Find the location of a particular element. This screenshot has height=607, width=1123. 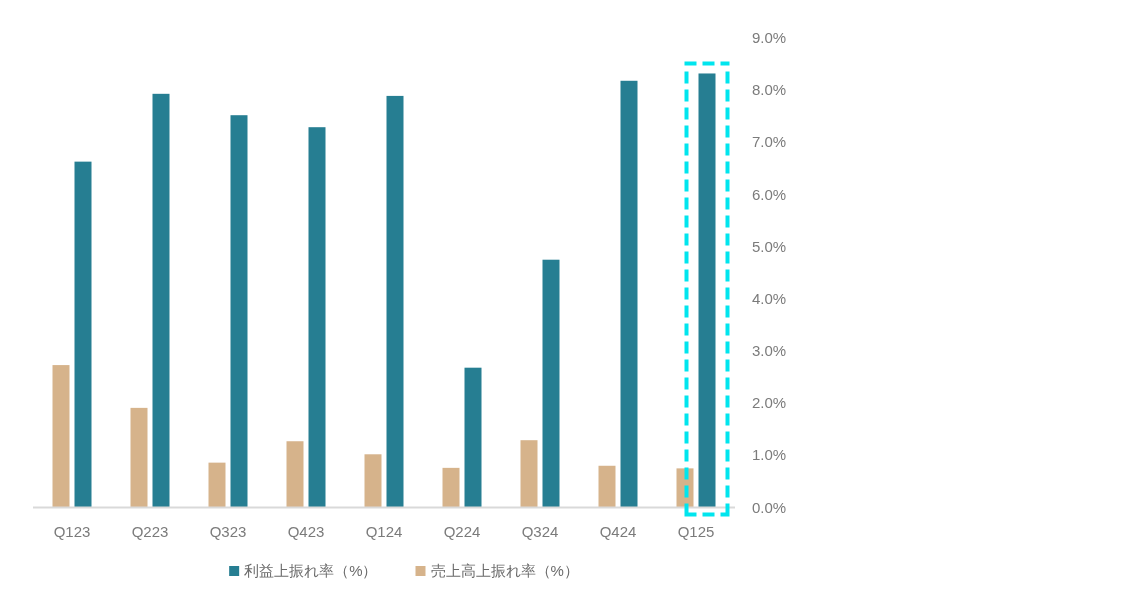

legend-label: 売上高上振れ率（%） is located at coordinates (504, 570).